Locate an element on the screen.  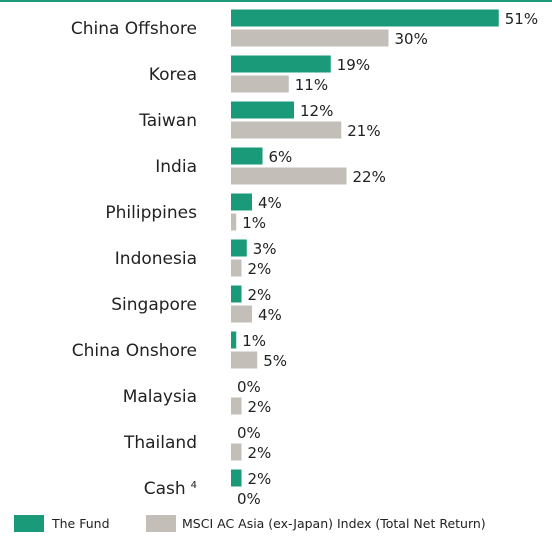
category-footnote-marker: 4 is located at coordinates (194, 485).